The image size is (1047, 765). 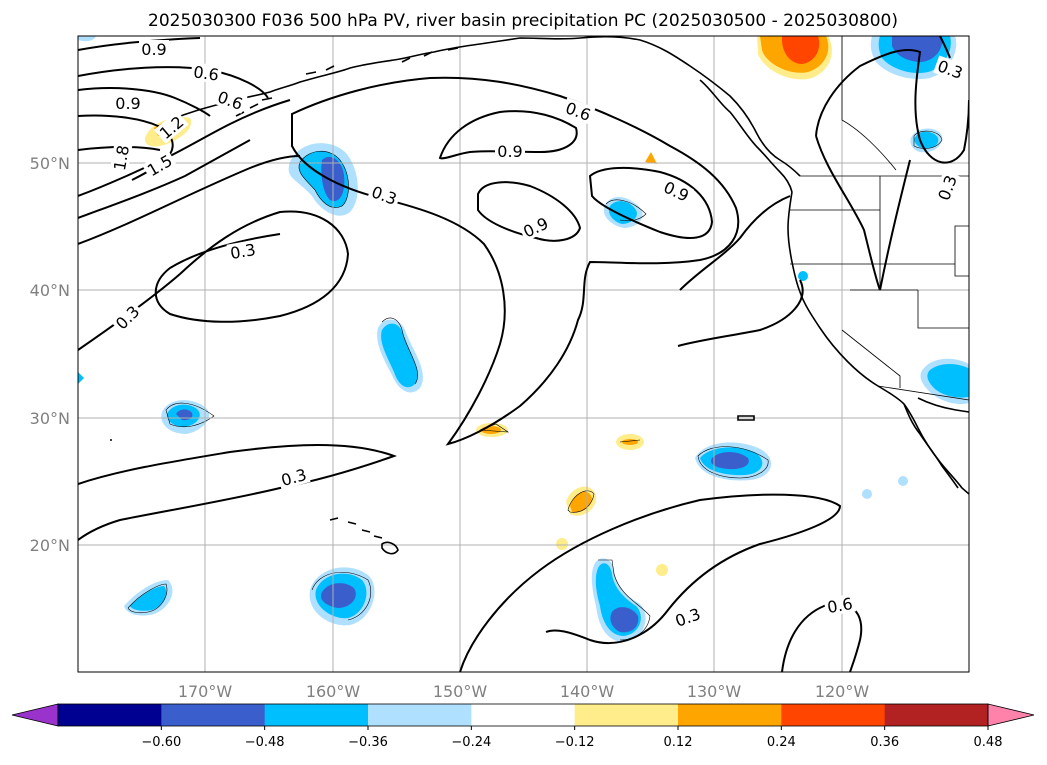 What do you see at coordinates (50, 545) in the screenshot?
I see `lat-tick-label: 20°N` at bounding box center [50, 545].